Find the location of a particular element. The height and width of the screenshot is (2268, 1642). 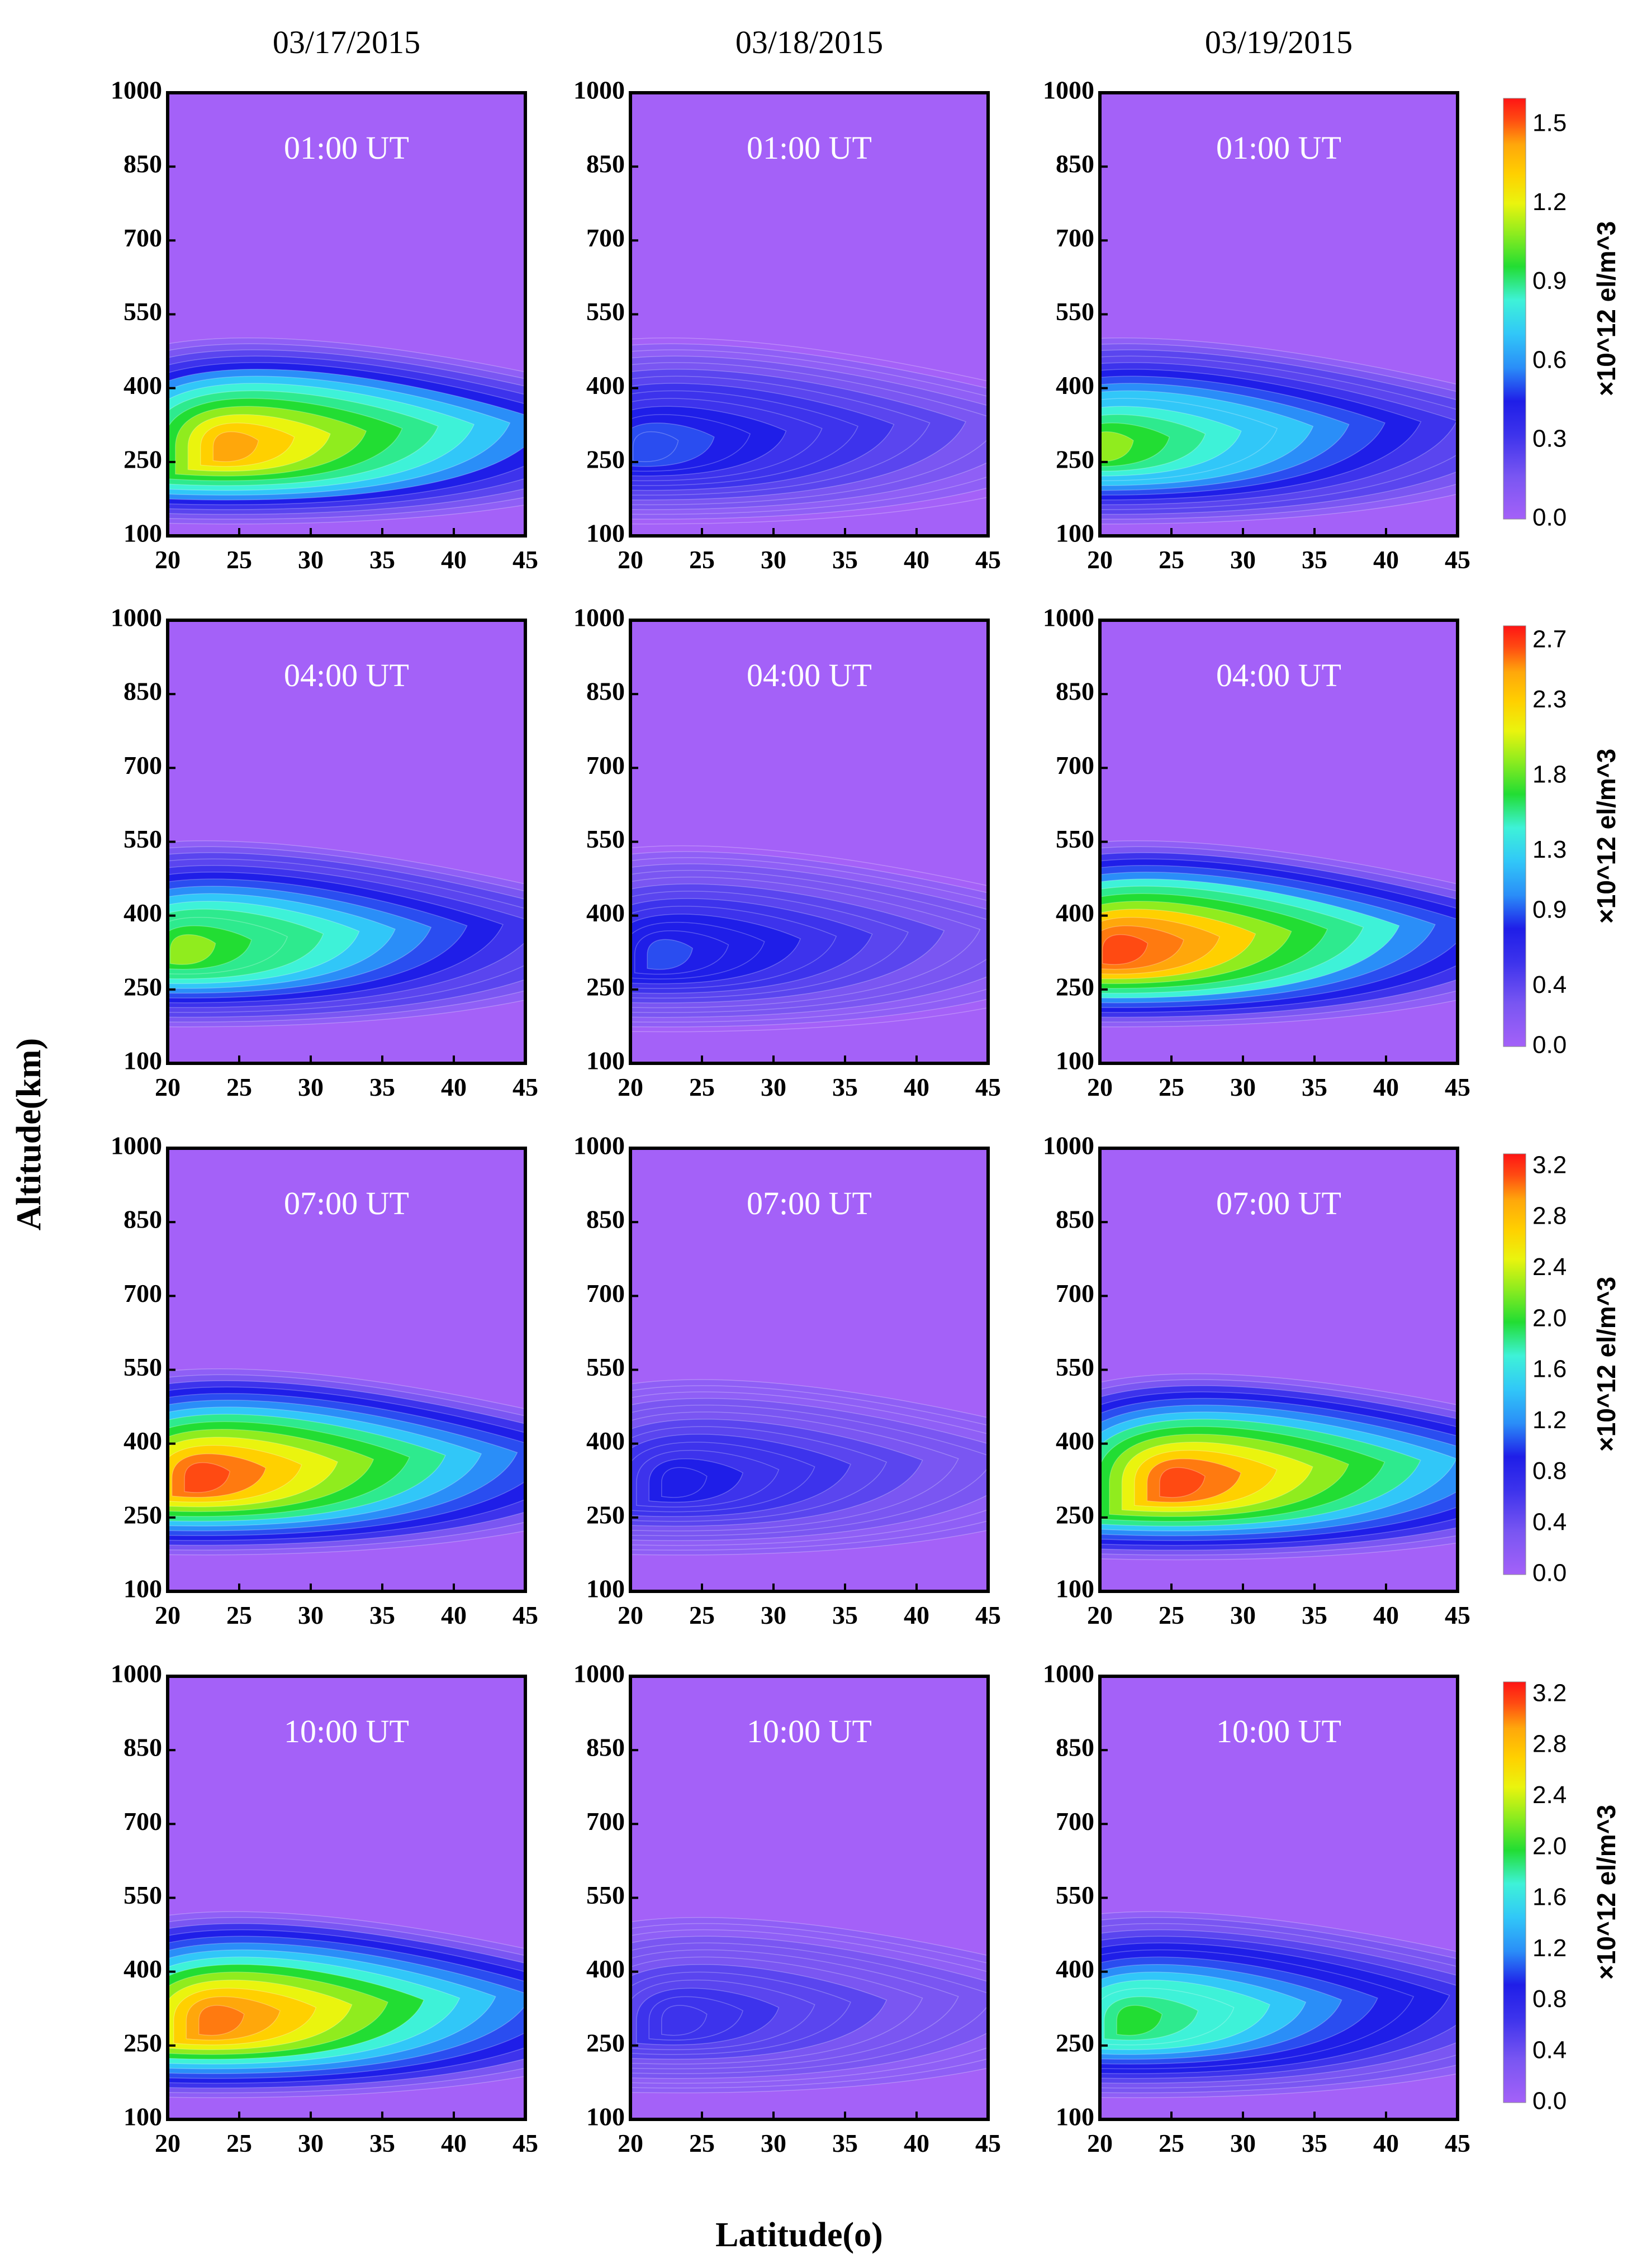

x-axis-label: Latitude(o) is located at coordinates (799, 2235).